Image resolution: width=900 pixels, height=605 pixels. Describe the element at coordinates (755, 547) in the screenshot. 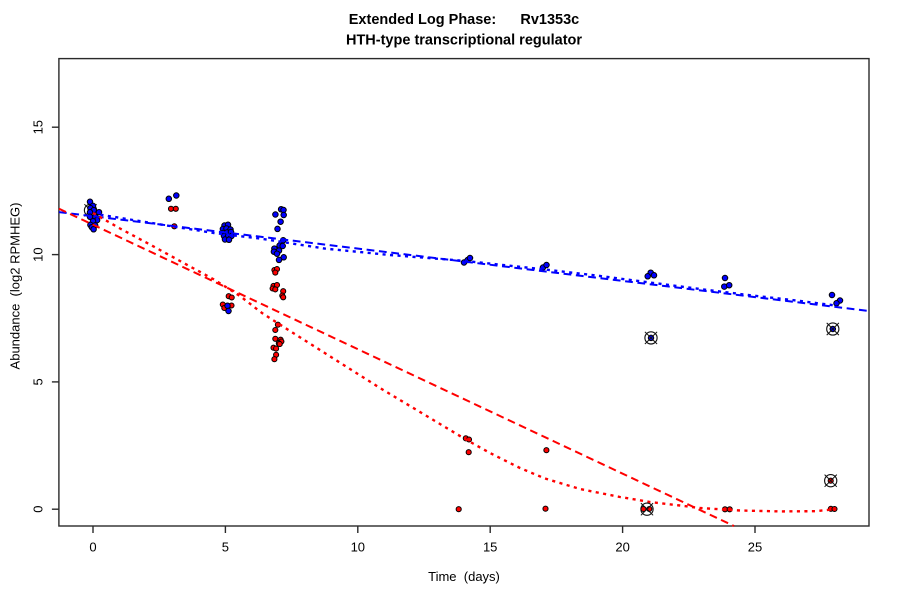

I see `svg-text: 25` at that location.